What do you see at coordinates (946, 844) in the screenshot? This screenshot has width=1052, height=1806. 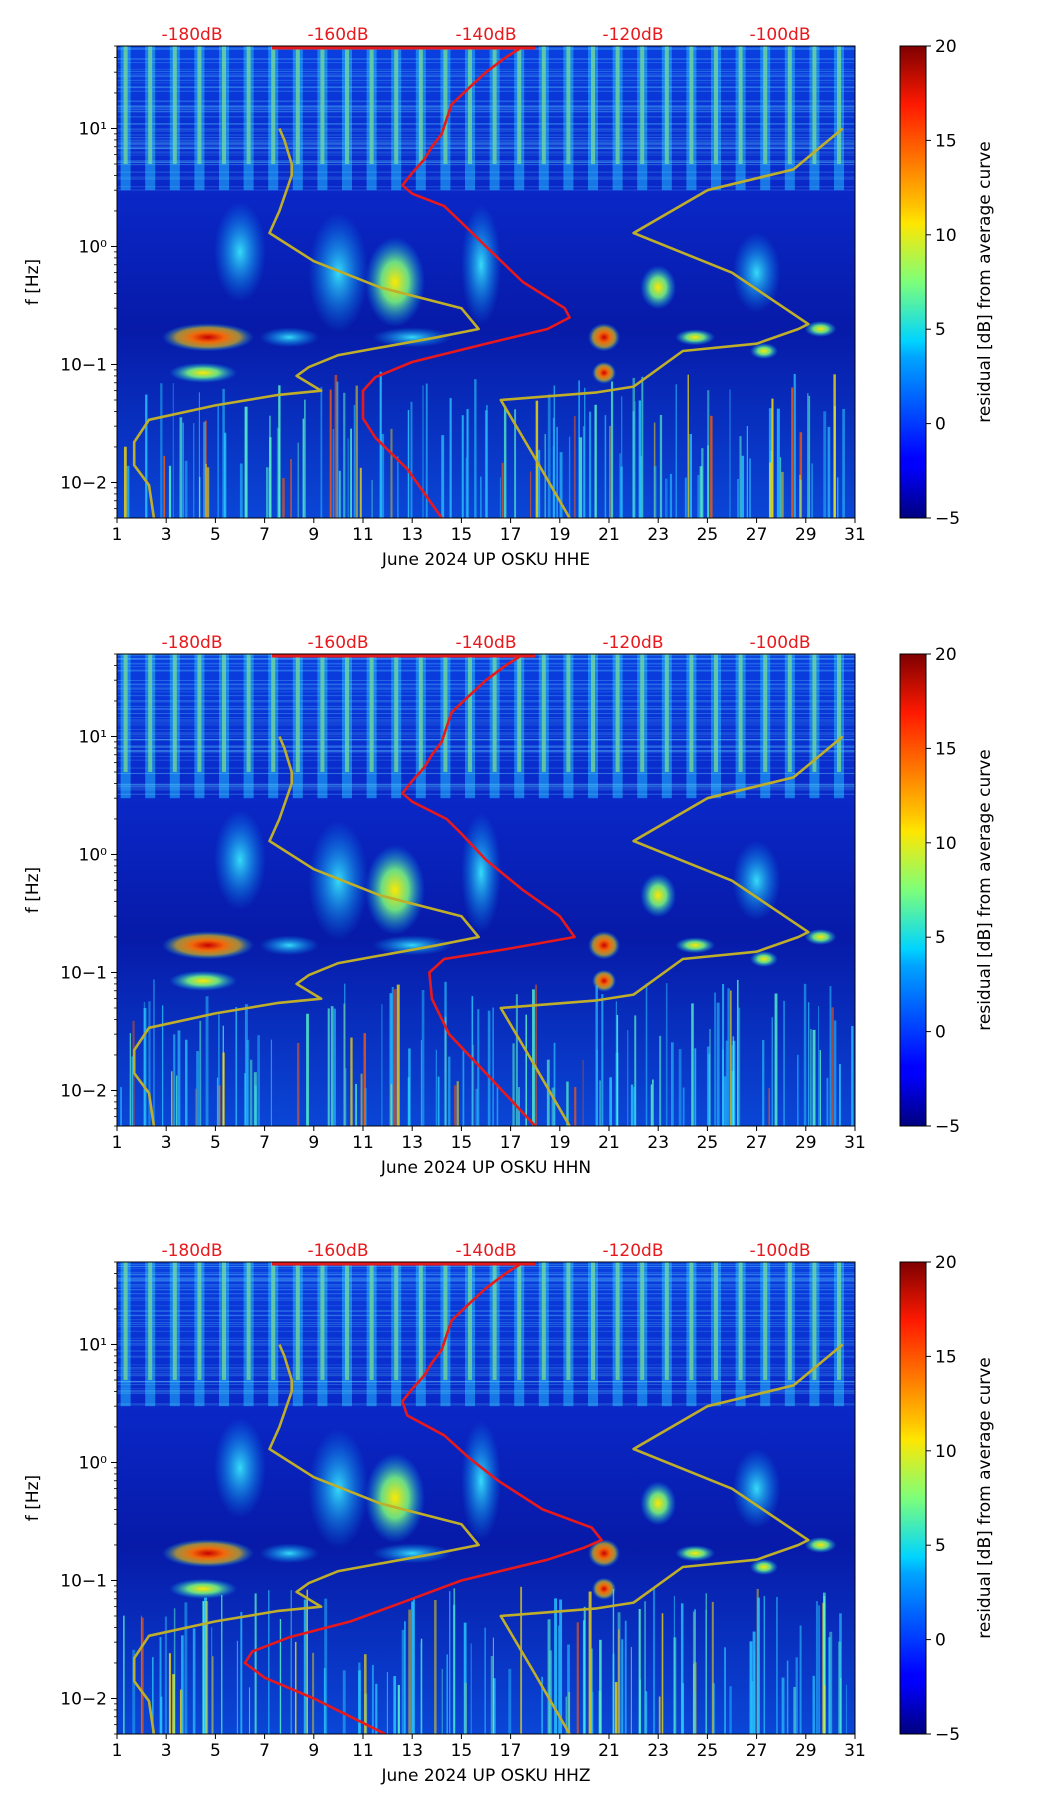 I see `colorbar-tick-label: 10` at bounding box center [946, 844].